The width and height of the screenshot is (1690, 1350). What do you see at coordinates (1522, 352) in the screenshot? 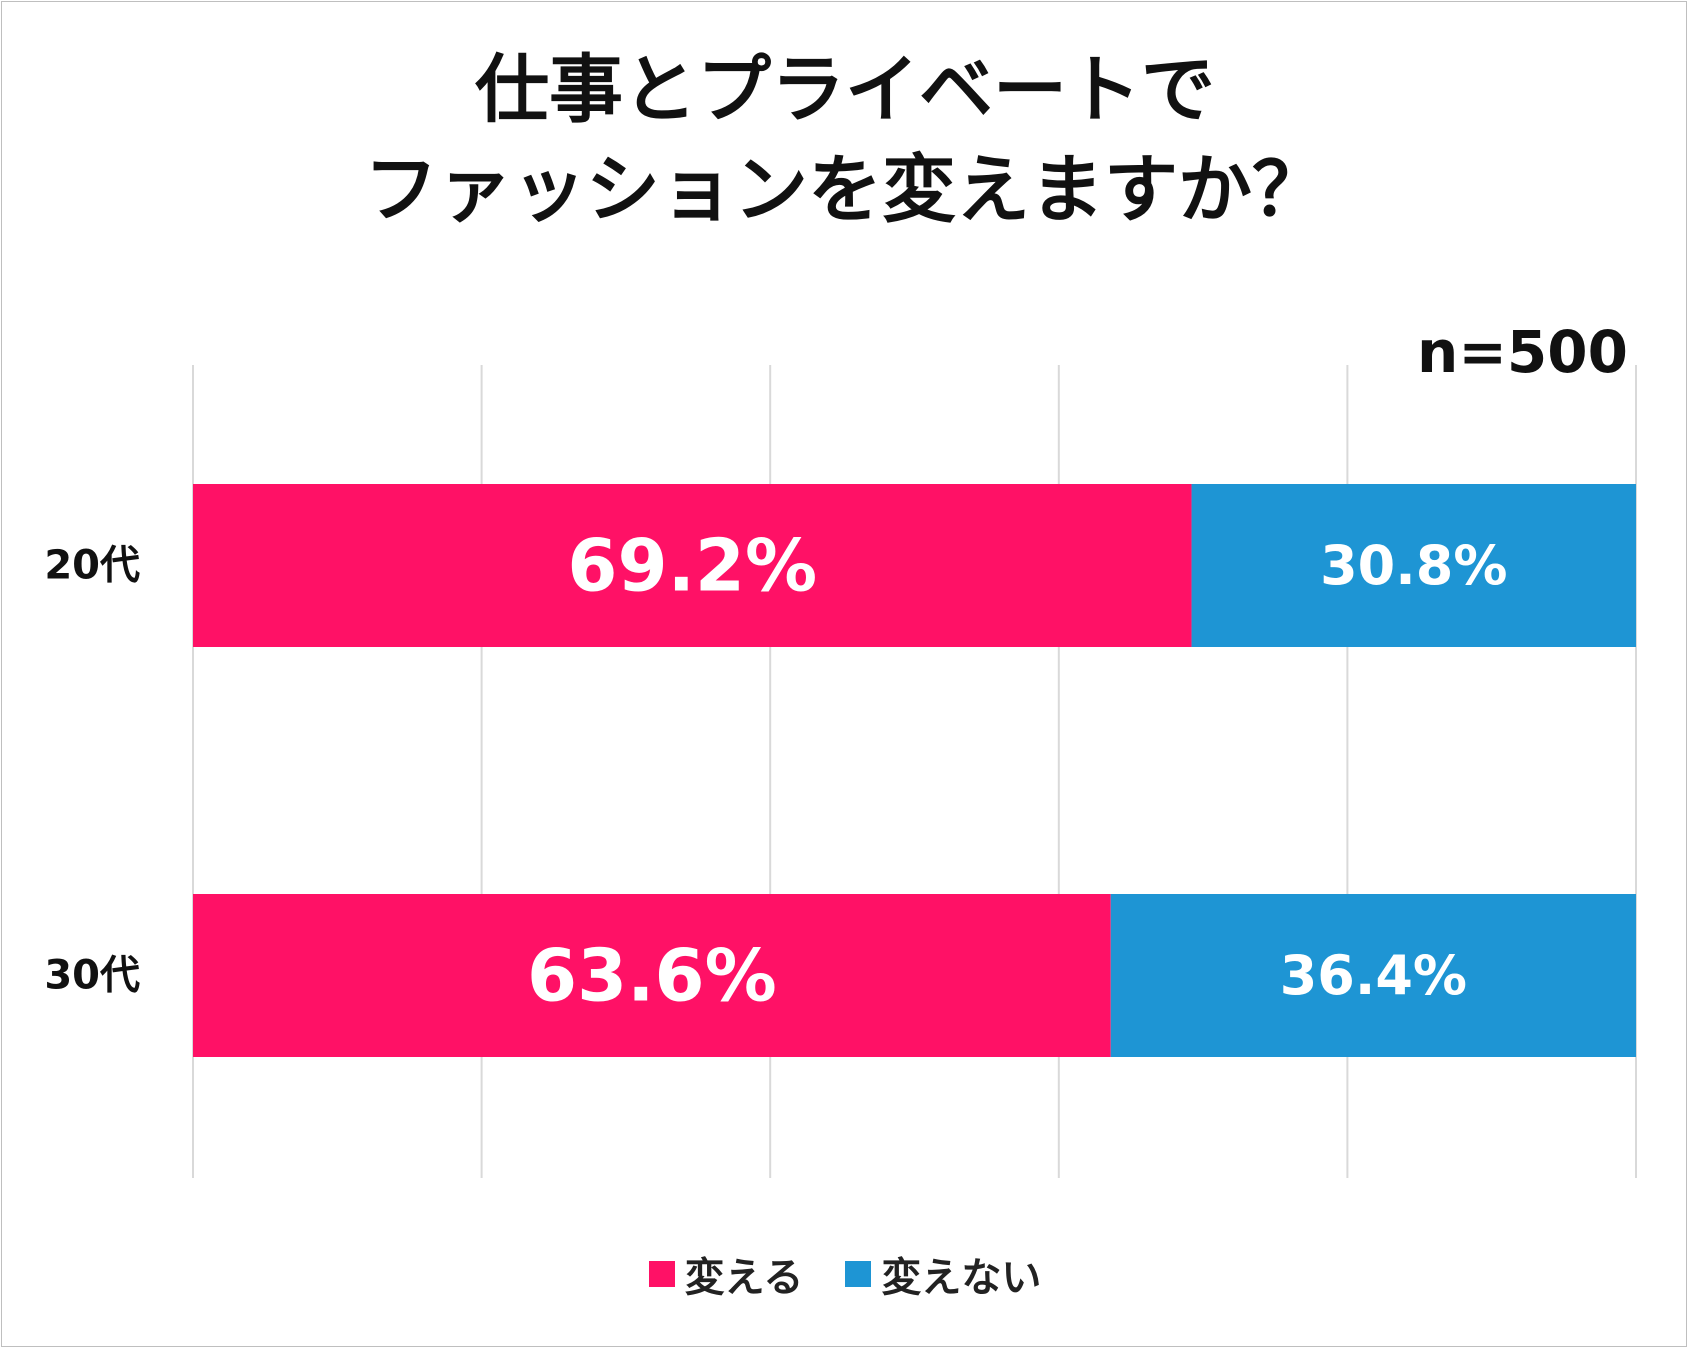
I see `sample-size-note: n=500` at bounding box center [1522, 352].